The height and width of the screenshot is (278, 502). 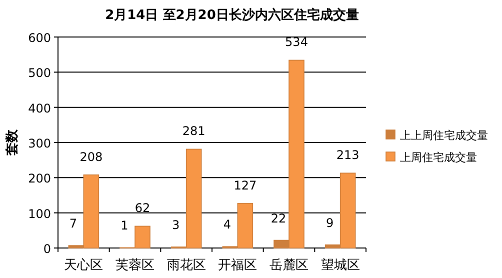 What do you see at coordinates (84, 265) in the screenshot?
I see `x-tick-label: 天心区` at bounding box center [84, 265].